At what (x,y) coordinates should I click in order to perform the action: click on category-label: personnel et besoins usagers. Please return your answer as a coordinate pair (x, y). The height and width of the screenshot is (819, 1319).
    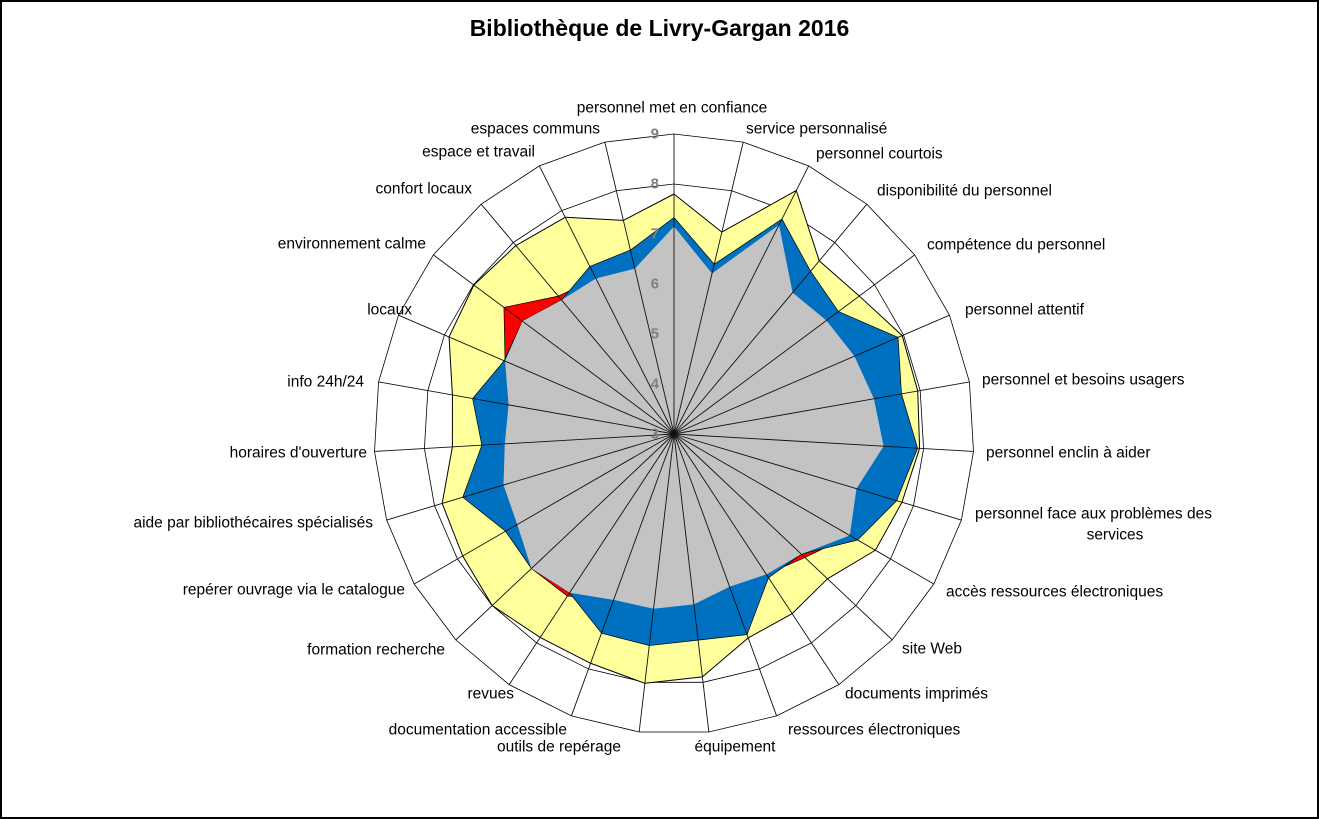
    Looking at the image, I should click on (1083, 380).